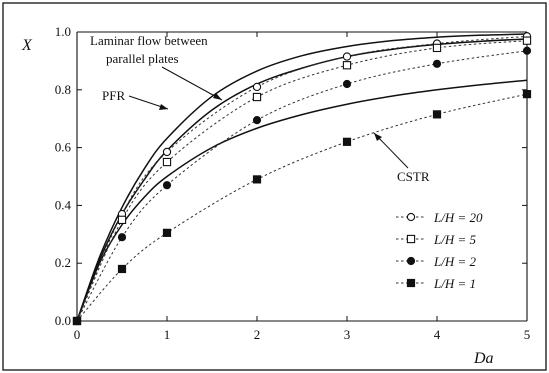  What do you see at coordinates (167, 334) in the screenshot?
I see `x-tick-label: 1` at bounding box center [167, 334].